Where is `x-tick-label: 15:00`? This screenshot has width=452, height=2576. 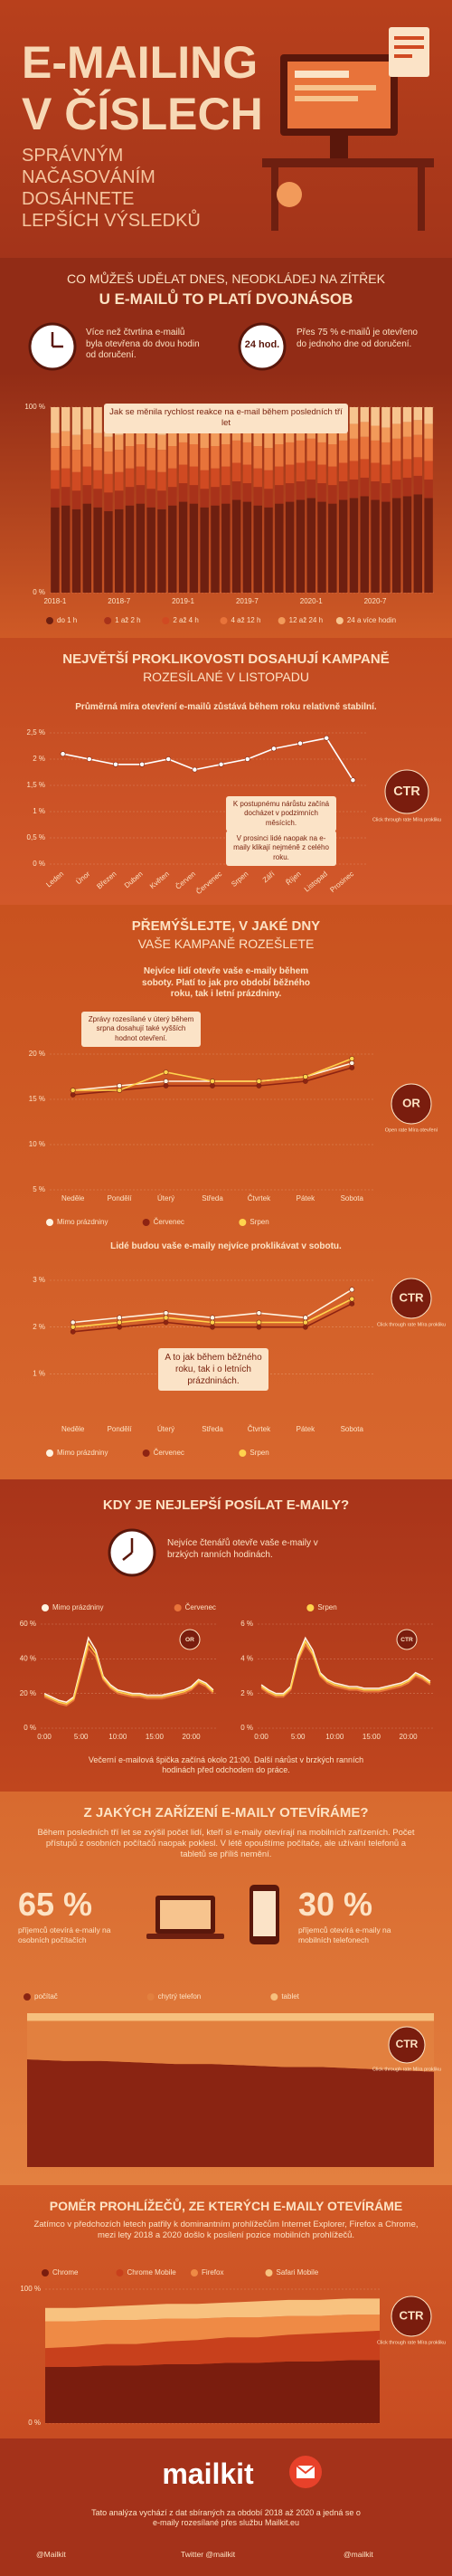
x-tick-label: 15:00 is located at coordinates (372, 1737).